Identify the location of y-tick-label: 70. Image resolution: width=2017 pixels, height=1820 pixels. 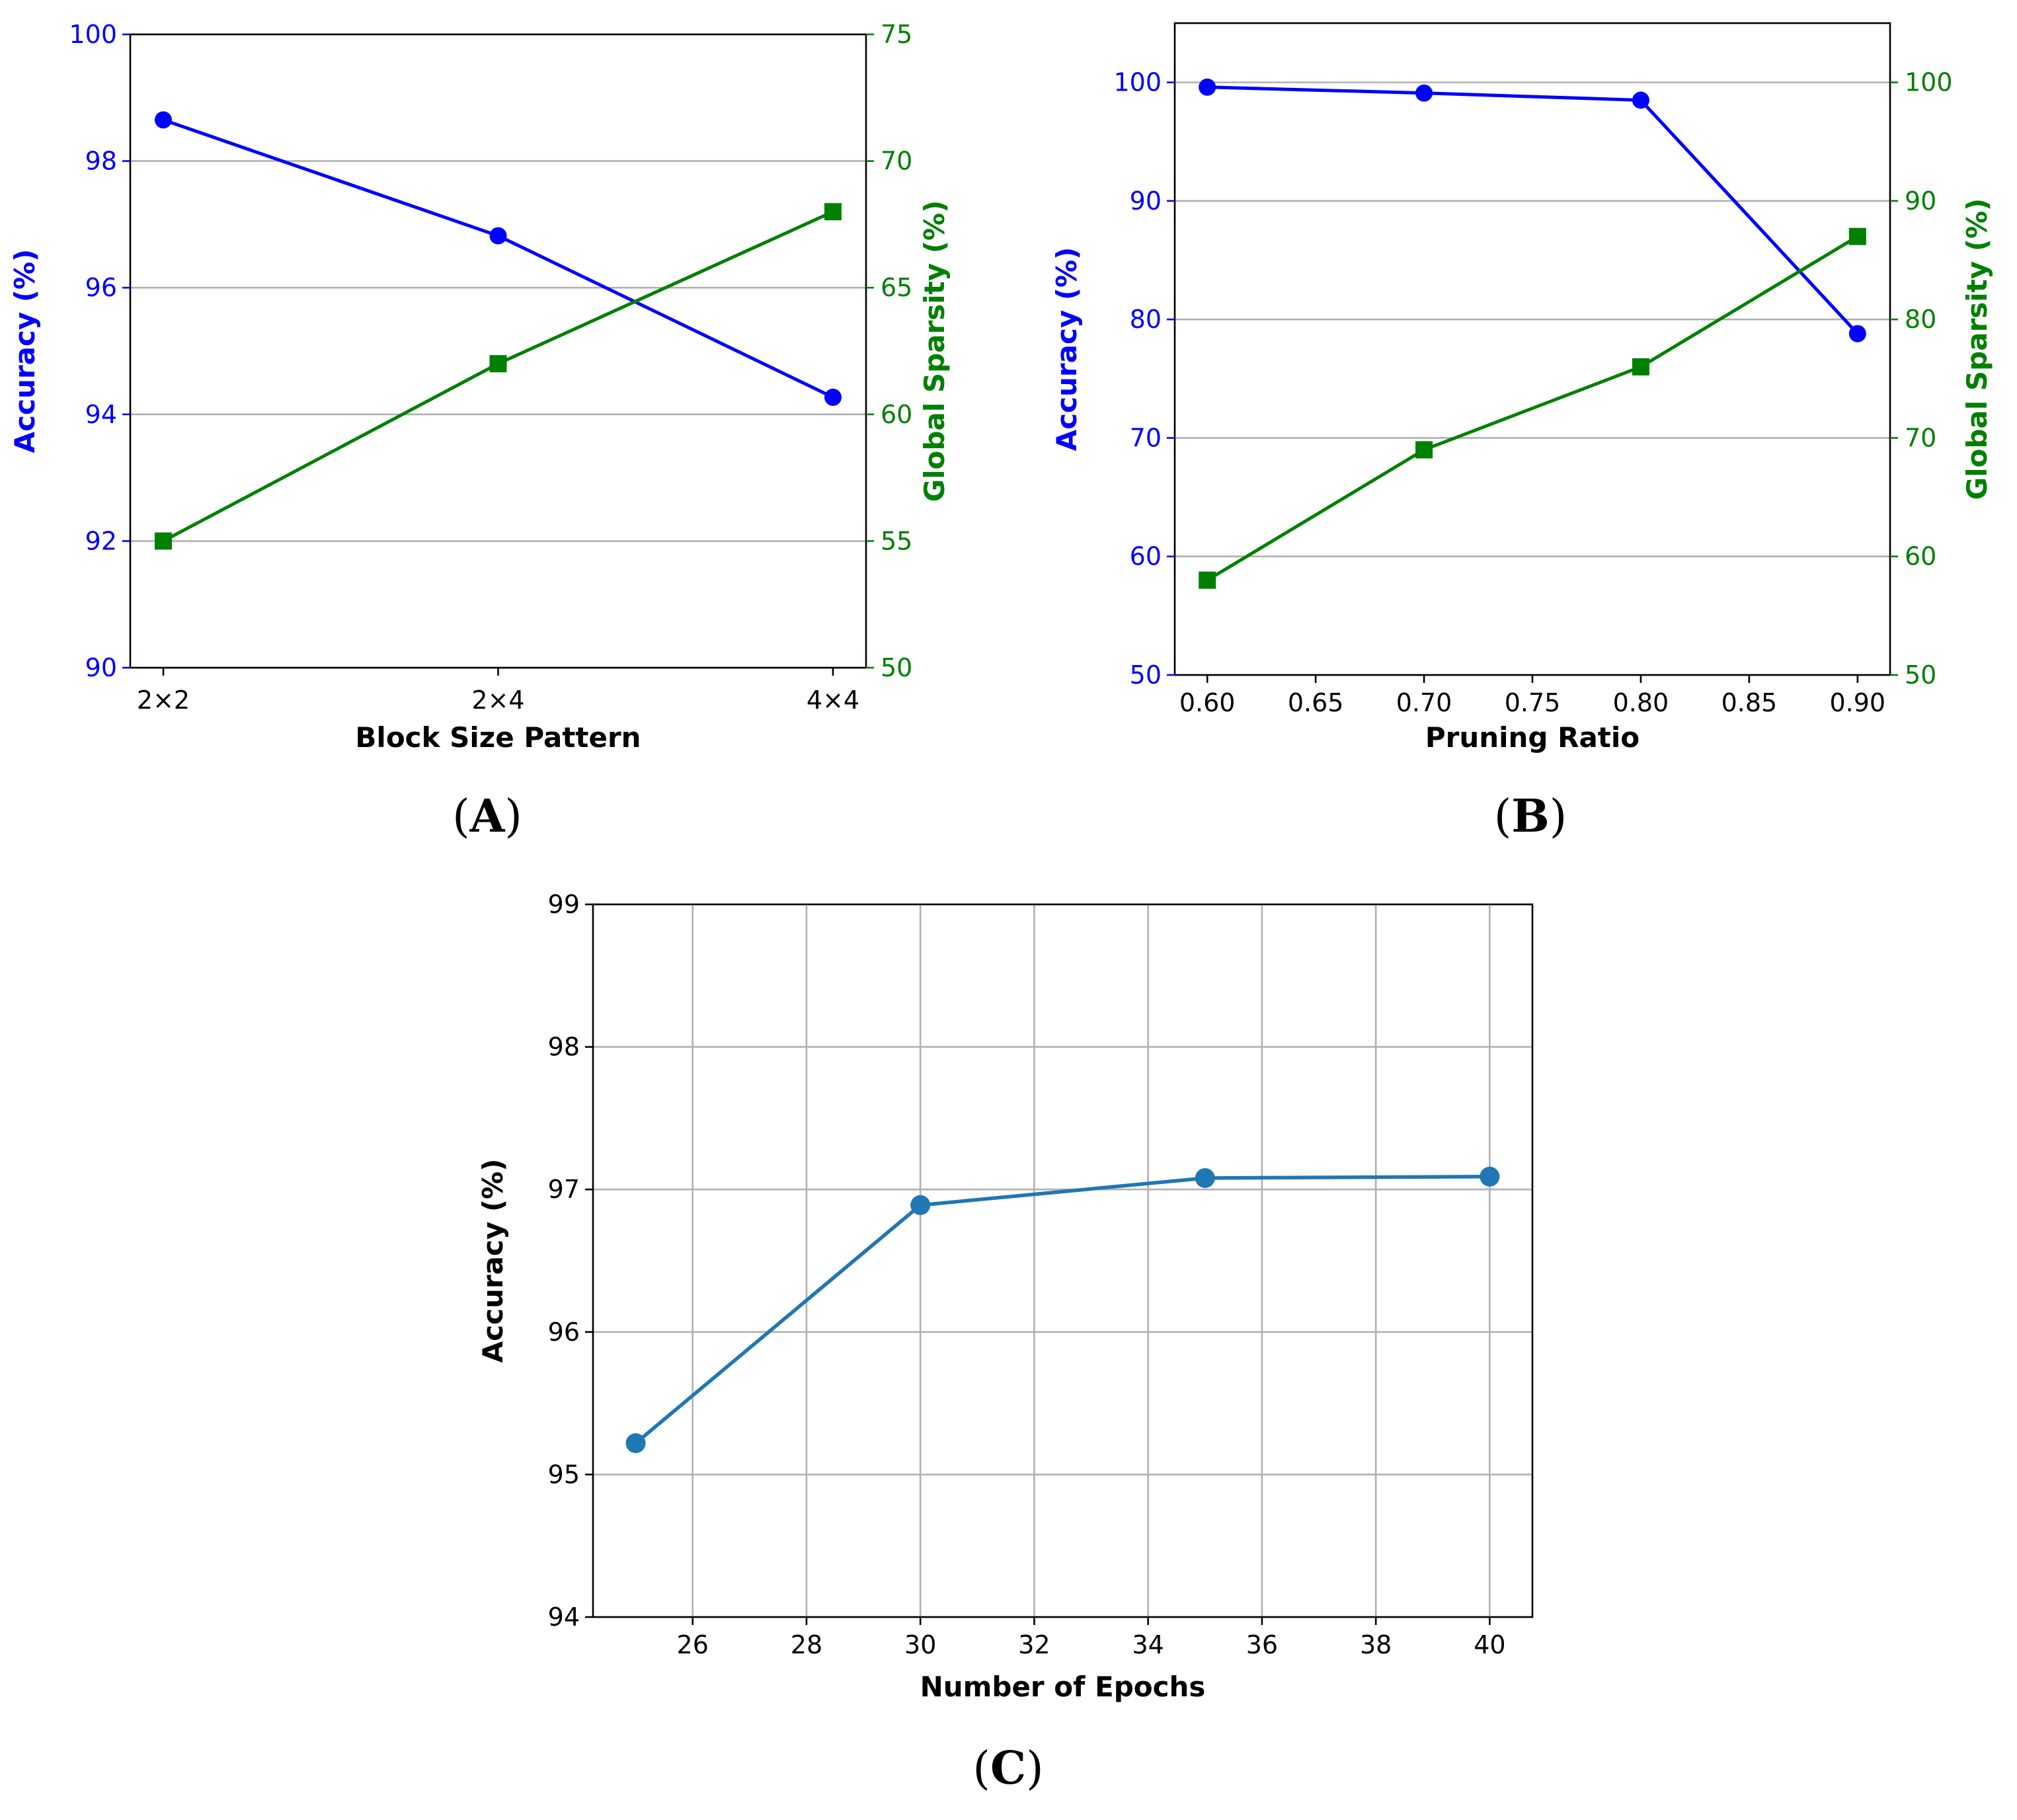
(1146, 438).